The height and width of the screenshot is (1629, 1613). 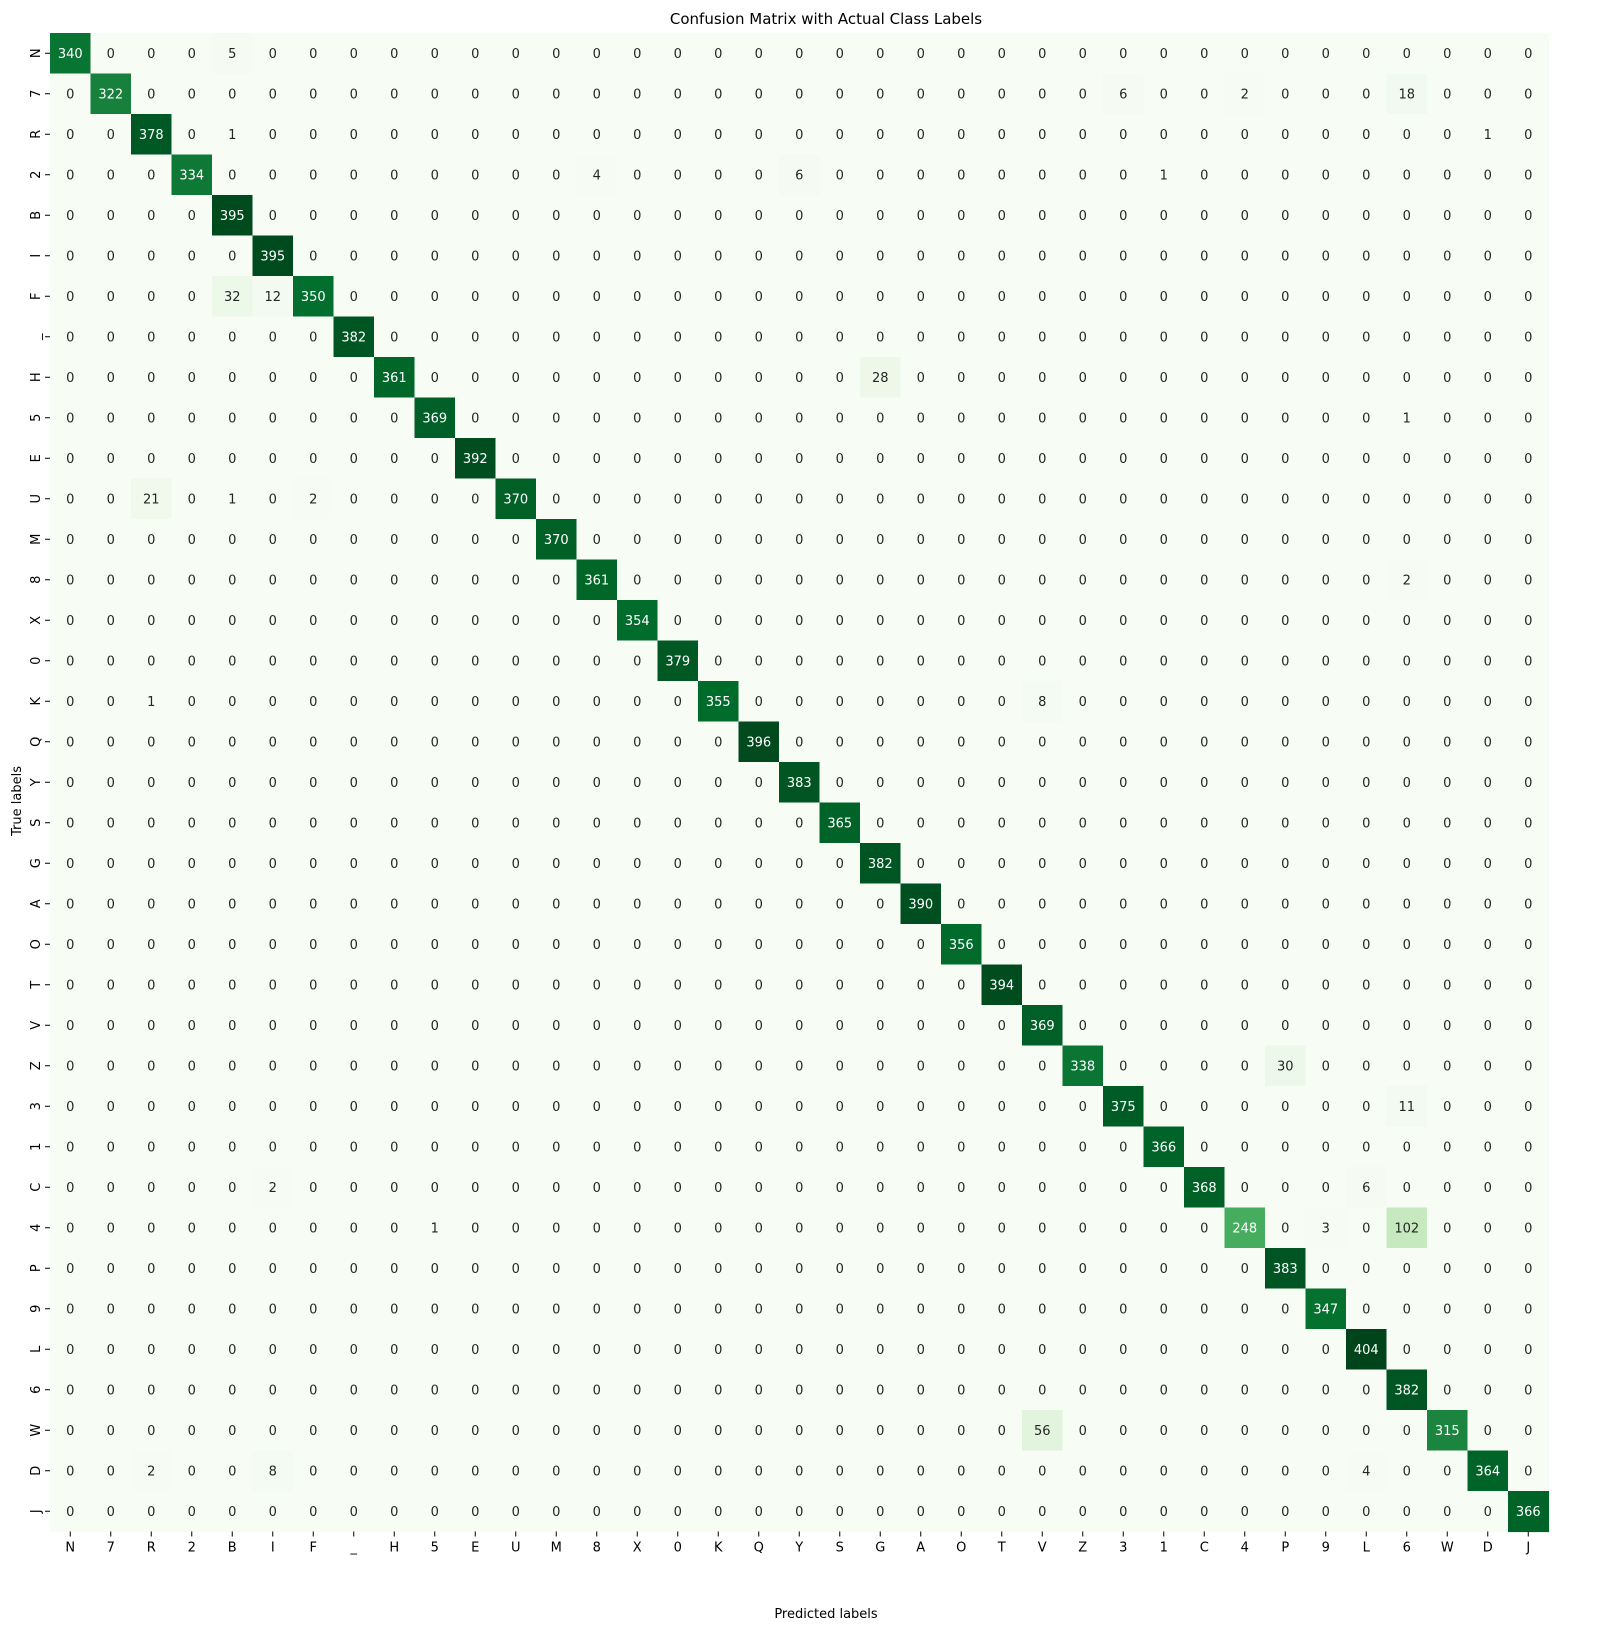 I want to click on heatmap-cell-value: 361, so click(x=596, y=580).